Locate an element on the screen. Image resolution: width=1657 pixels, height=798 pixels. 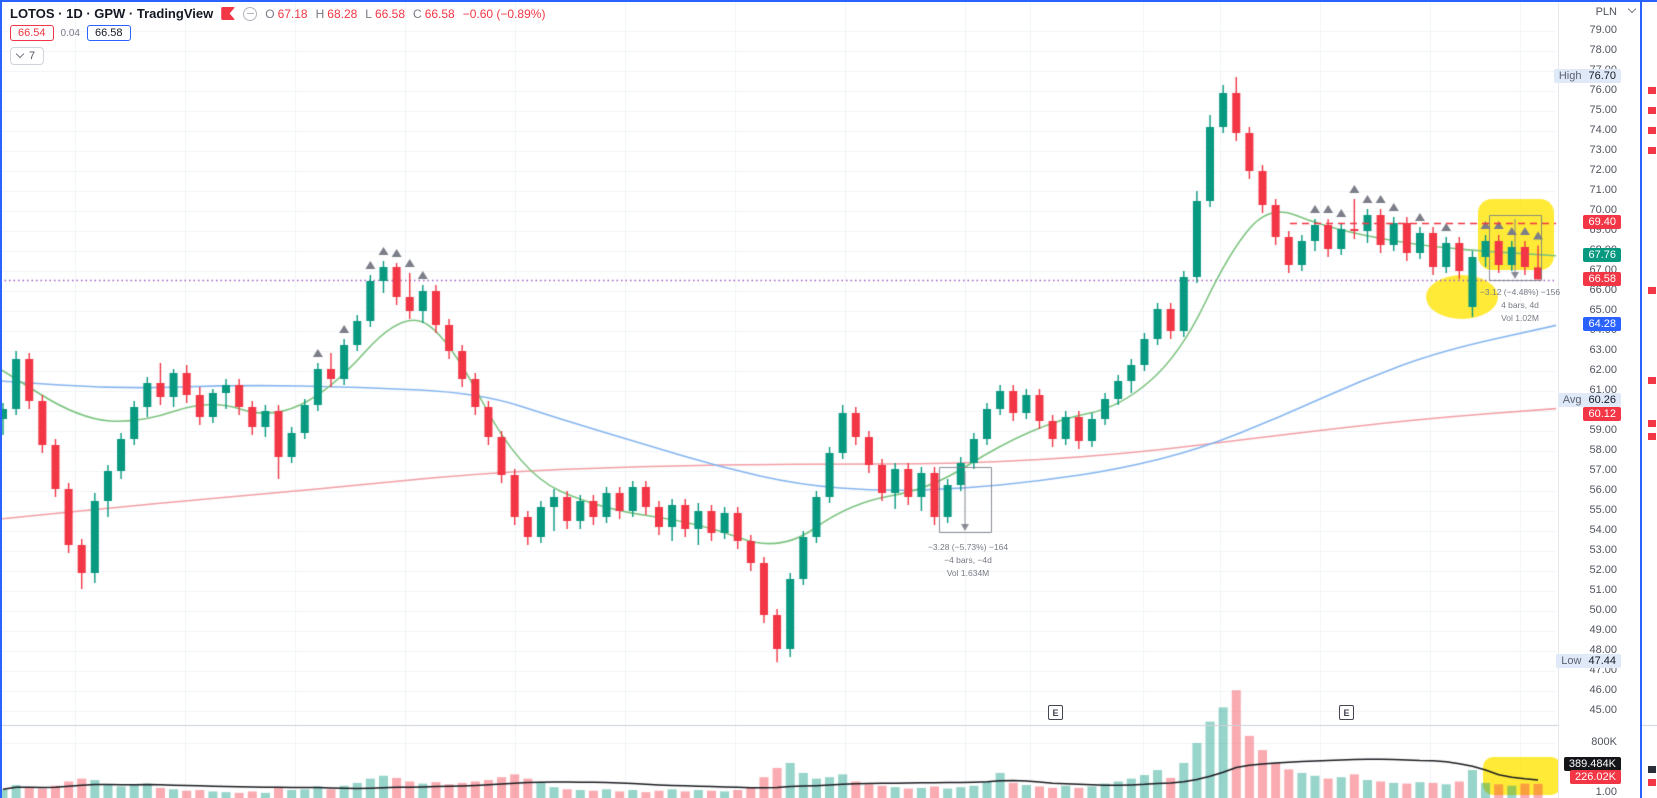
price-tick-label: 57.00 is located at coordinates (1603, 470).